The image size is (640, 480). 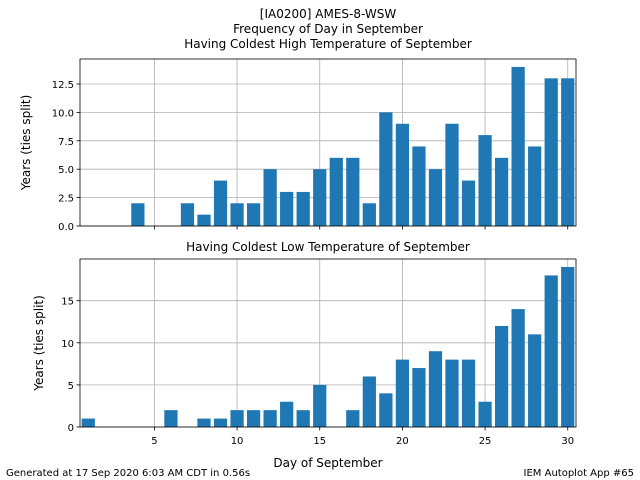 What do you see at coordinates (319, 441) in the screenshot?
I see `x-tick-label: 15` at bounding box center [319, 441].